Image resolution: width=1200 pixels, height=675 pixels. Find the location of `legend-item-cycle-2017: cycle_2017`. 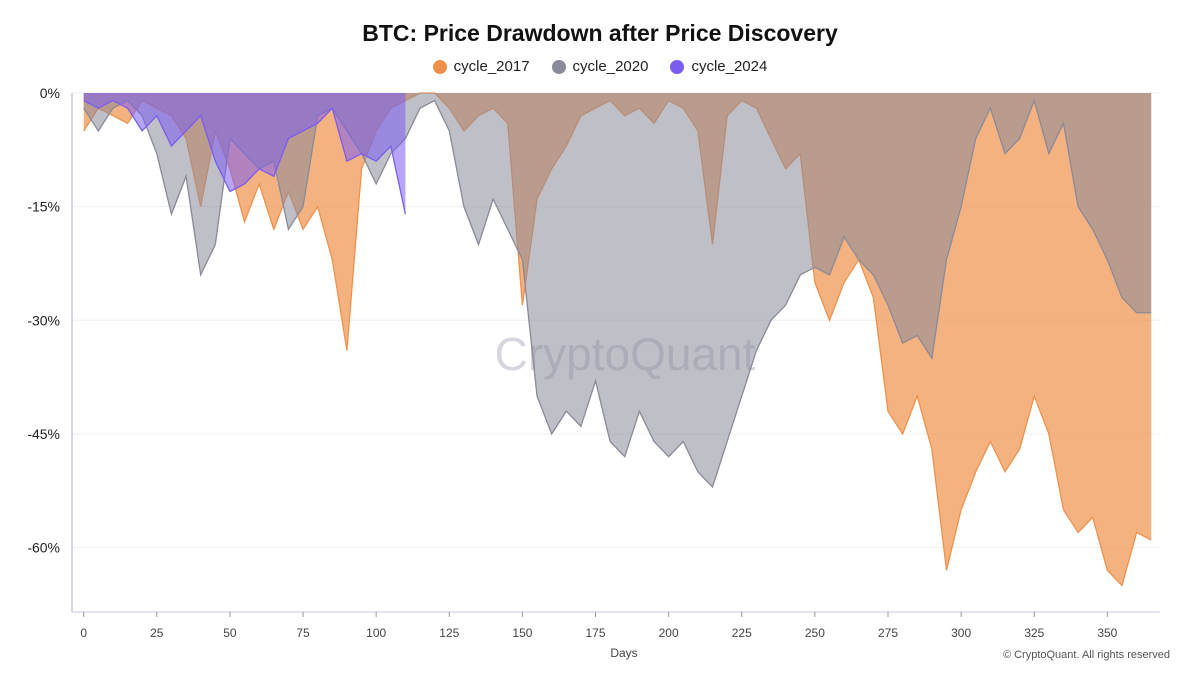

legend-item-cycle-2017: cycle_2017 is located at coordinates (481, 66).